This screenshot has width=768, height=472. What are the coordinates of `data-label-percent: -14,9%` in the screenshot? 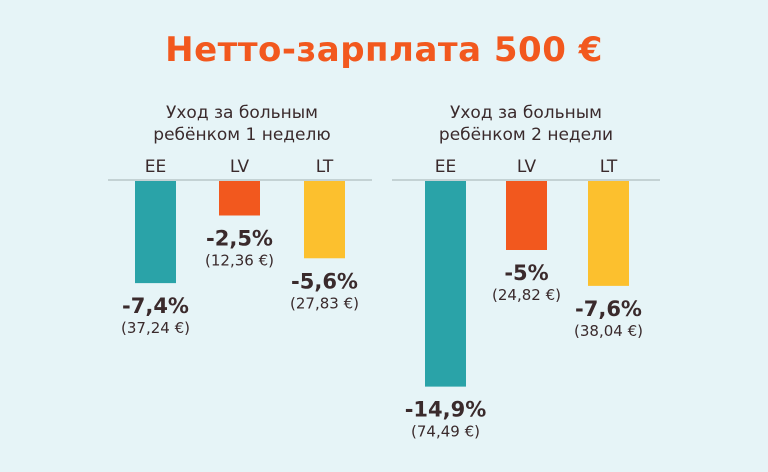 It's located at (446, 410).